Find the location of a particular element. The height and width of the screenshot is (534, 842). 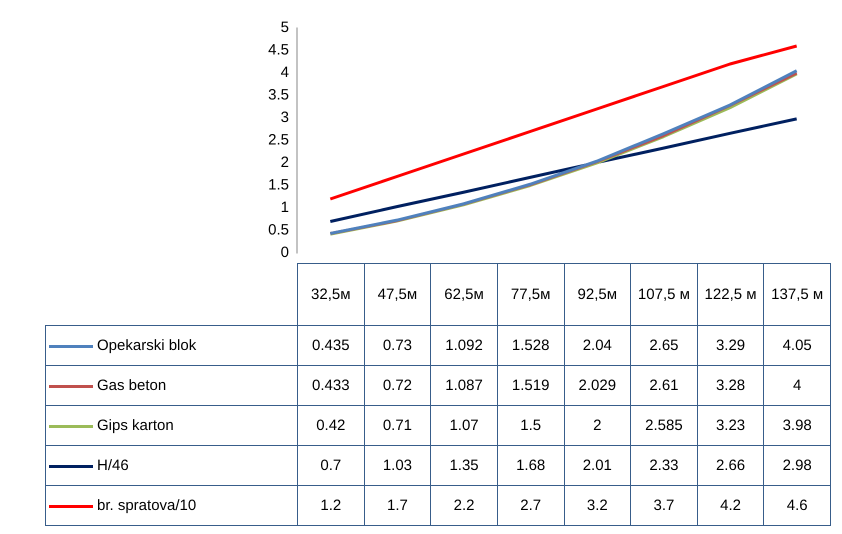

x-tick-label: 32,5м is located at coordinates (331, 295).